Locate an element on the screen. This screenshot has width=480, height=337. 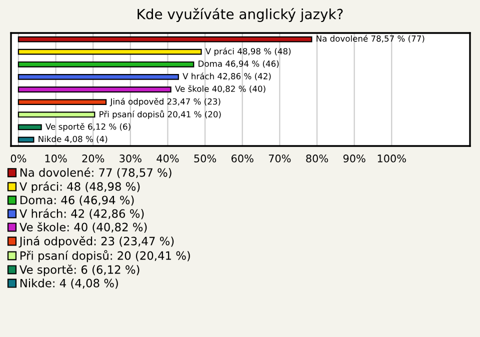
legend-label: V hrách: 42 (42,86 %) is located at coordinates (81, 214).